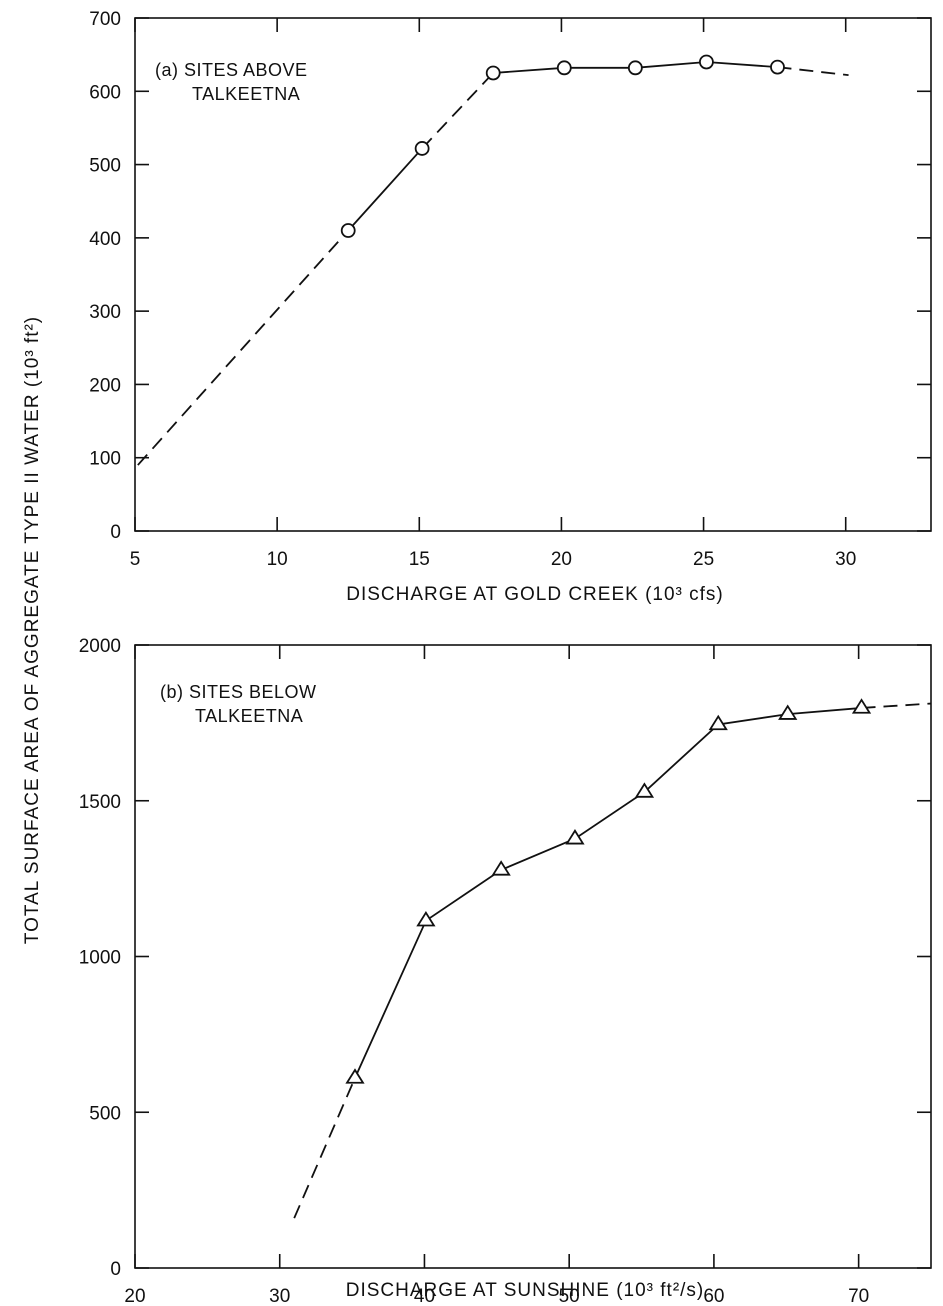 This screenshot has width=943, height=1306. I want to click on panel-a-extrapolated-high-line, so click(813, 71).